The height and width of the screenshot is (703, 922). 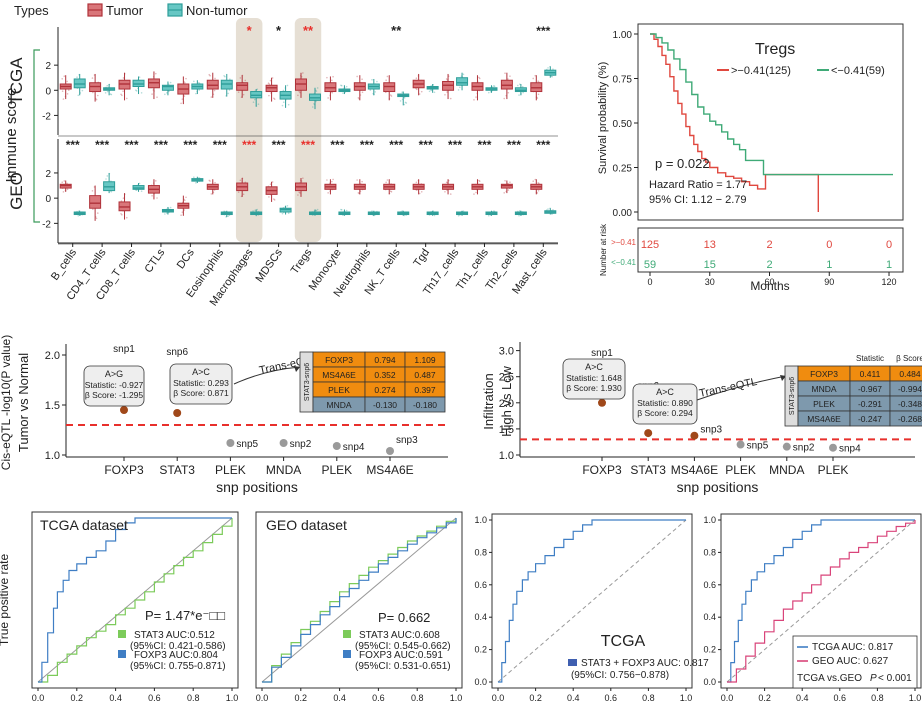 I want to click on table-cell-text: 0.484, so click(x=910, y=374).